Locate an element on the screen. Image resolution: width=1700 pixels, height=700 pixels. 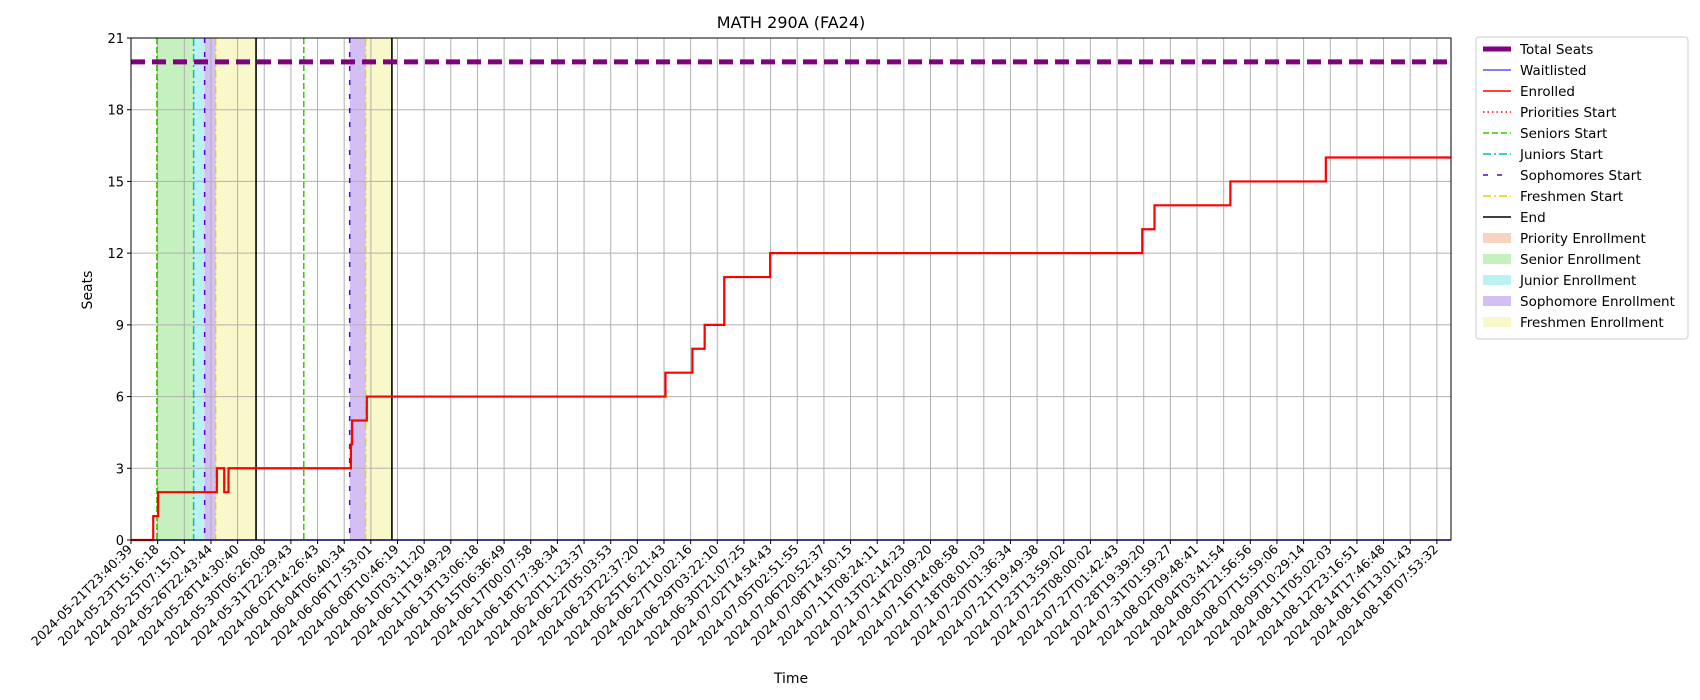
legend-label-freshmen-enrollment: Freshmen Enrollment is located at coordinates (1592, 323).